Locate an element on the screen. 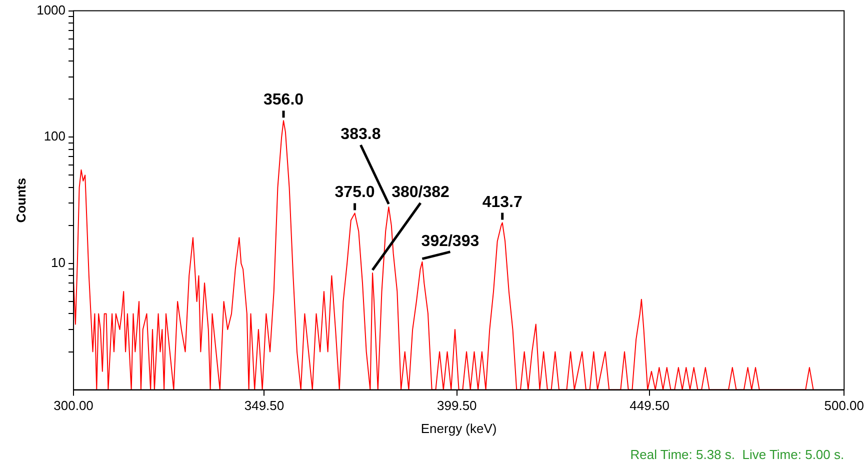 The image size is (867, 465). annotation: 392/393 is located at coordinates (450, 241).